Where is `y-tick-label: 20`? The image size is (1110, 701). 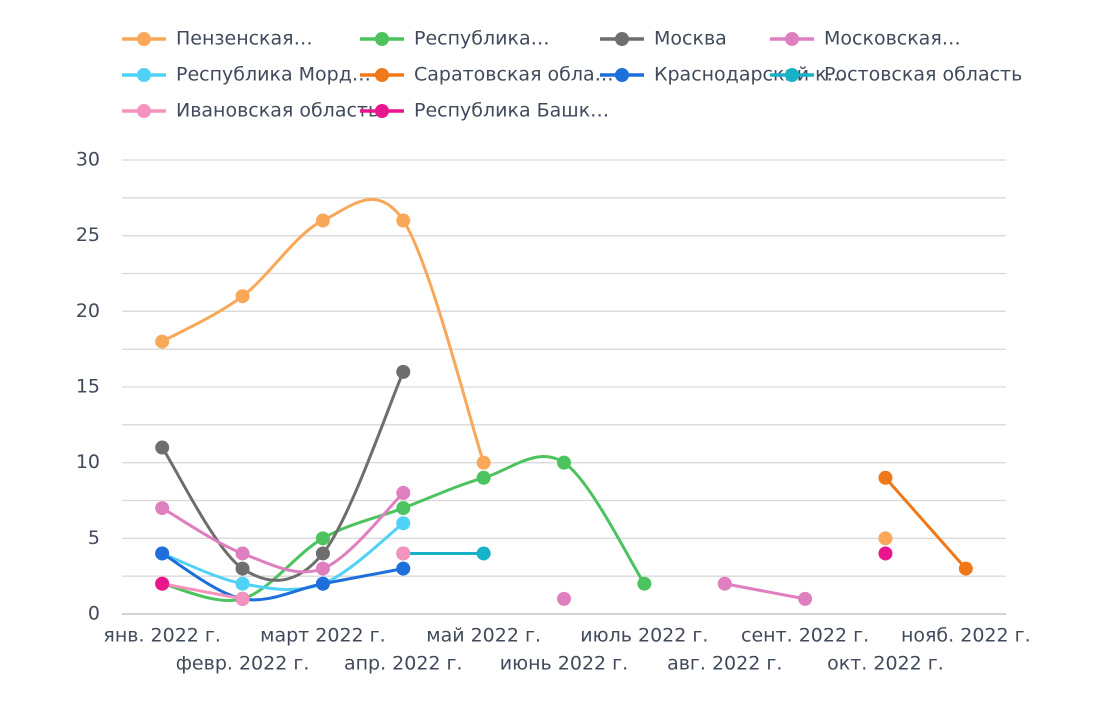 y-tick-label: 20 is located at coordinates (88, 311).